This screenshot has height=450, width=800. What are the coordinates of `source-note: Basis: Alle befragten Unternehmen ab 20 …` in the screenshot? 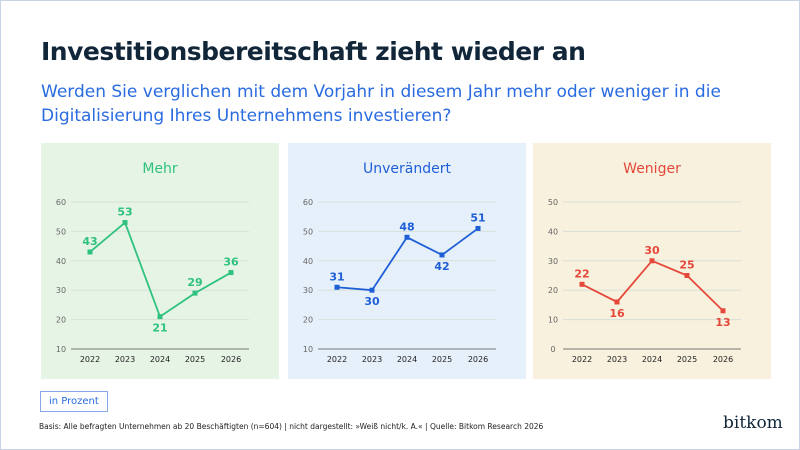 It's located at (291, 426).